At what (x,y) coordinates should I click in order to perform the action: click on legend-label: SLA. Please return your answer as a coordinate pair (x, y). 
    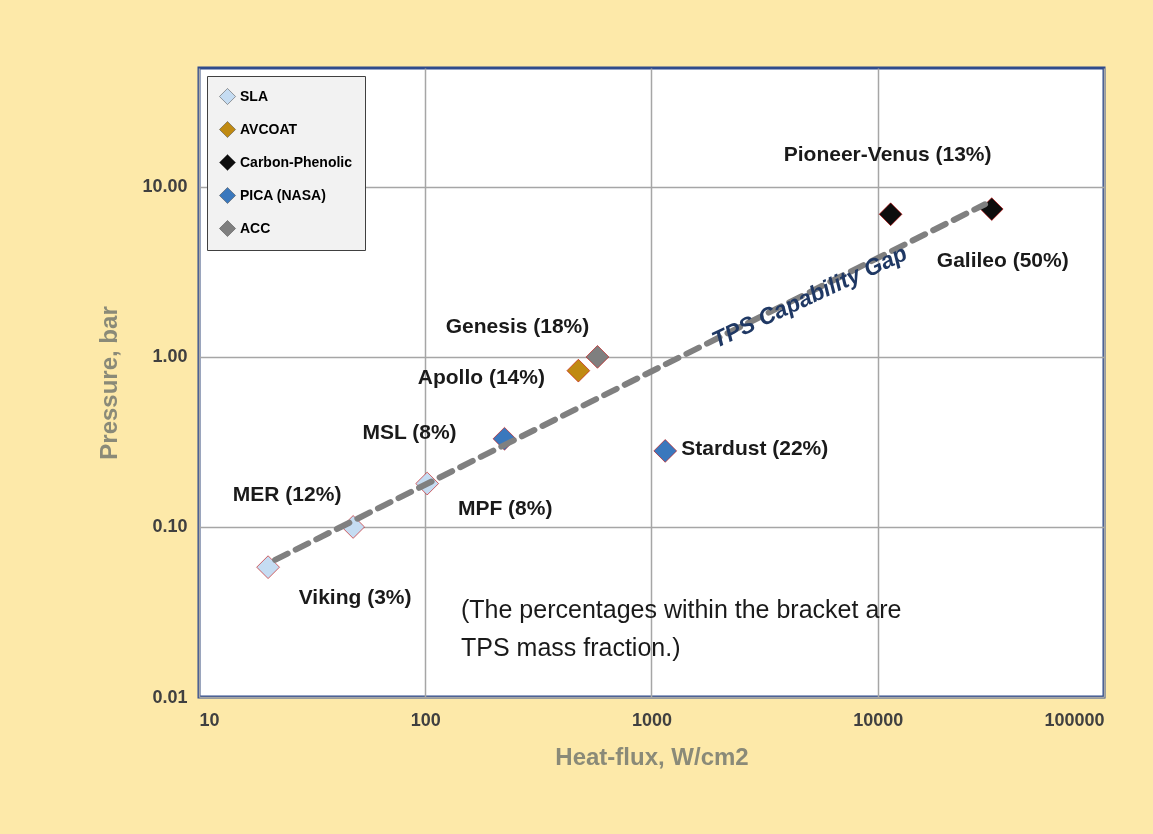
    Looking at the image, I should click on (254, 95).